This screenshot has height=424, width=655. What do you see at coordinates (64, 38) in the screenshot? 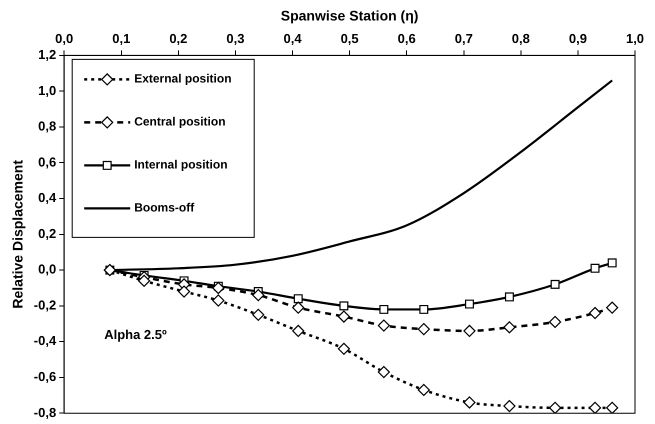
I see `x-tick-label: 0,0` at bounding box center [64, 38].